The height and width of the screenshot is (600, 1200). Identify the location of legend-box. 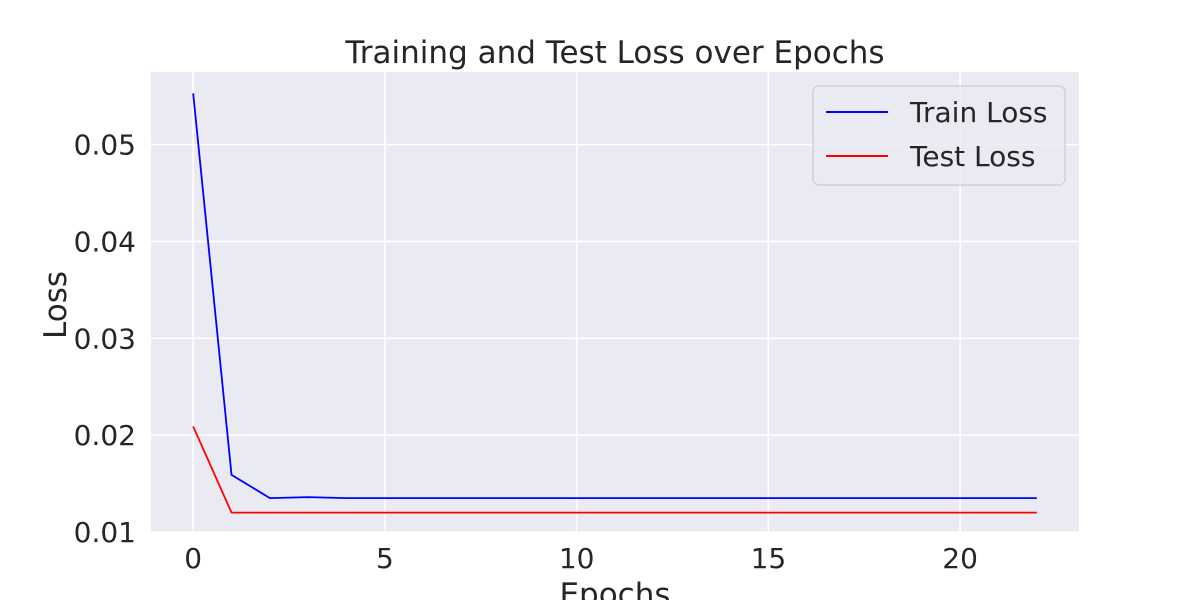
(939, 135).